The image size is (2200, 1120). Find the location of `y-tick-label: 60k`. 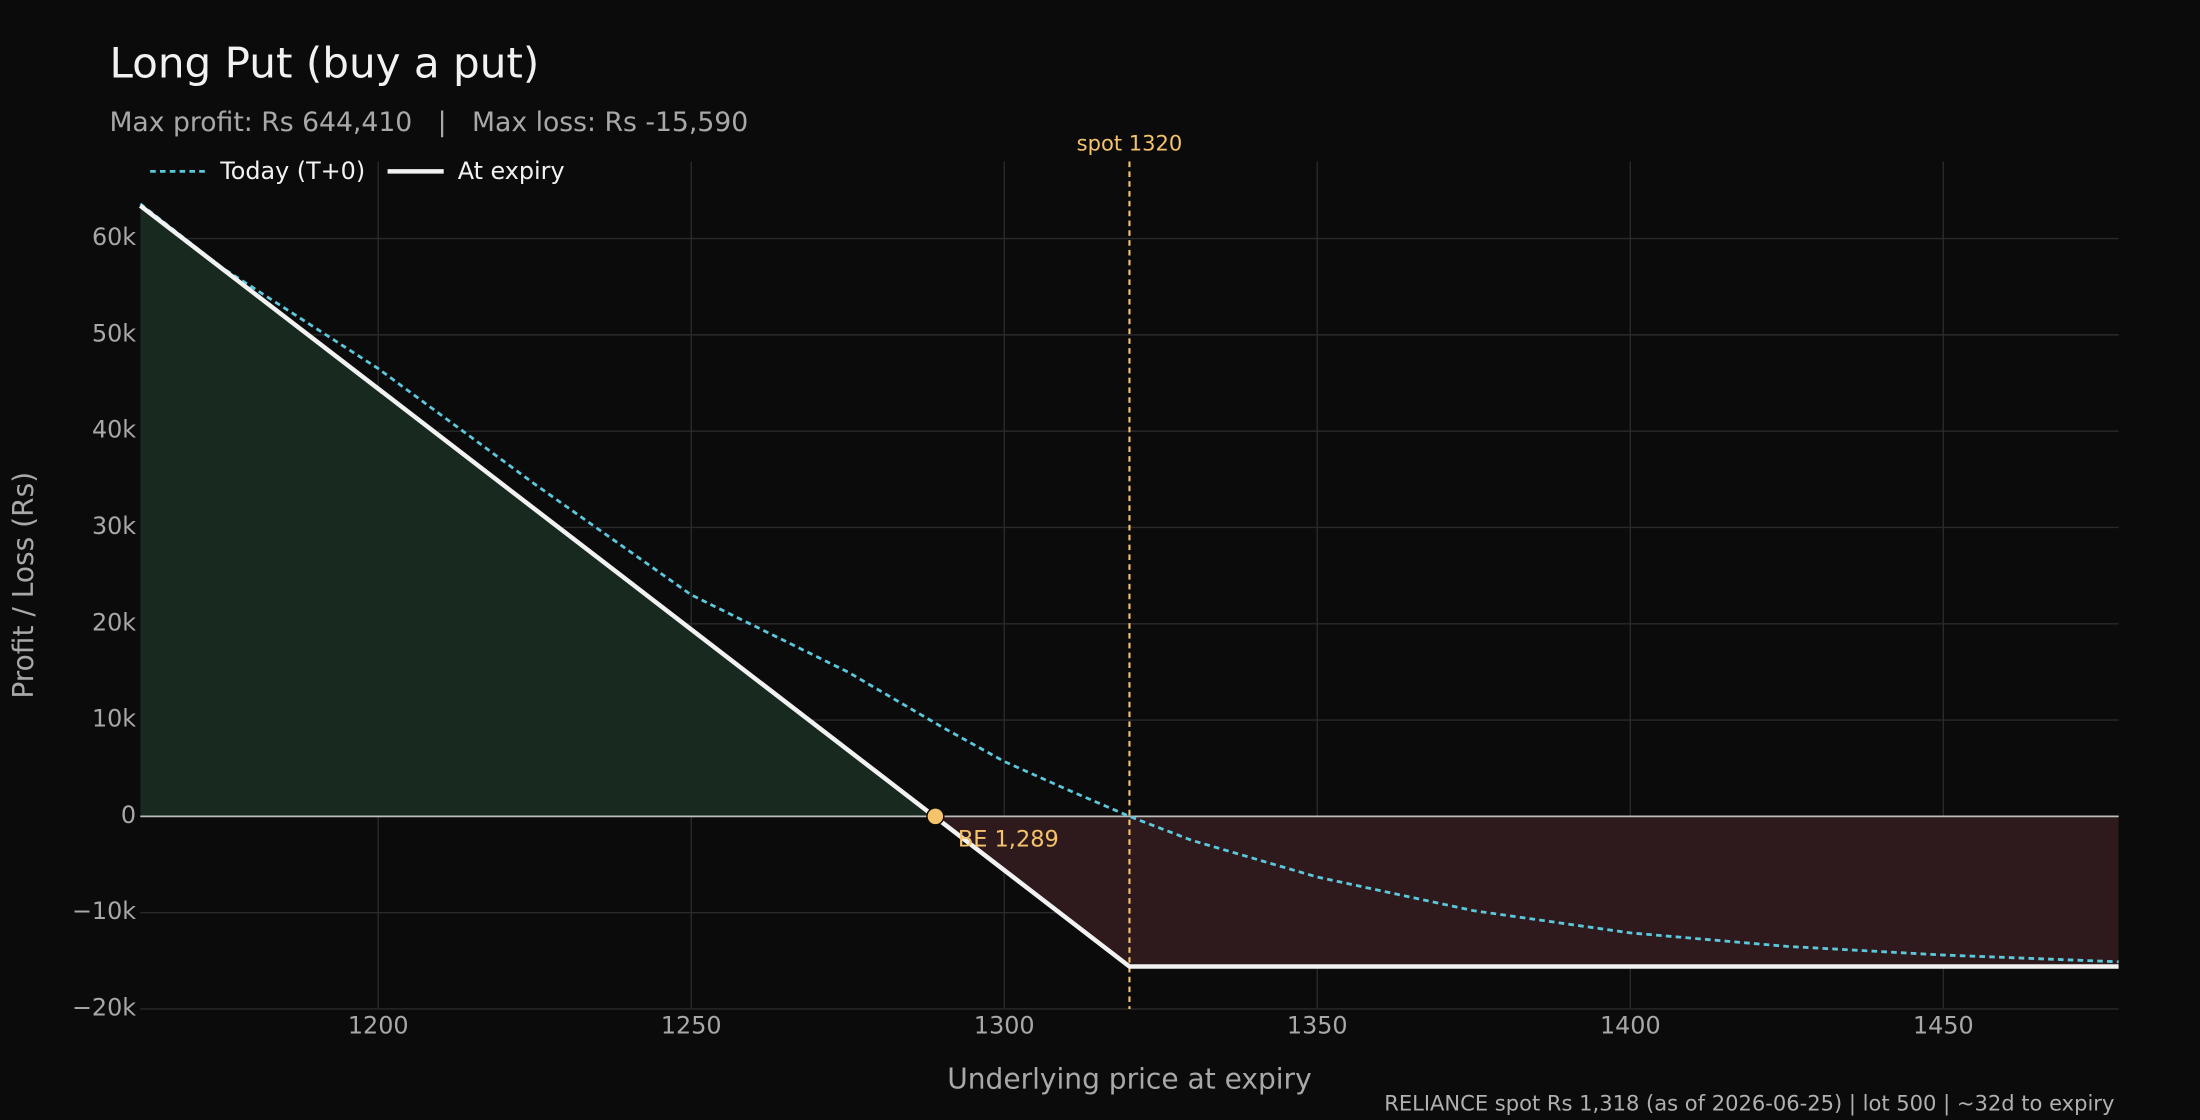

y-tick-label: 60k is located at coordinates (114, 237).